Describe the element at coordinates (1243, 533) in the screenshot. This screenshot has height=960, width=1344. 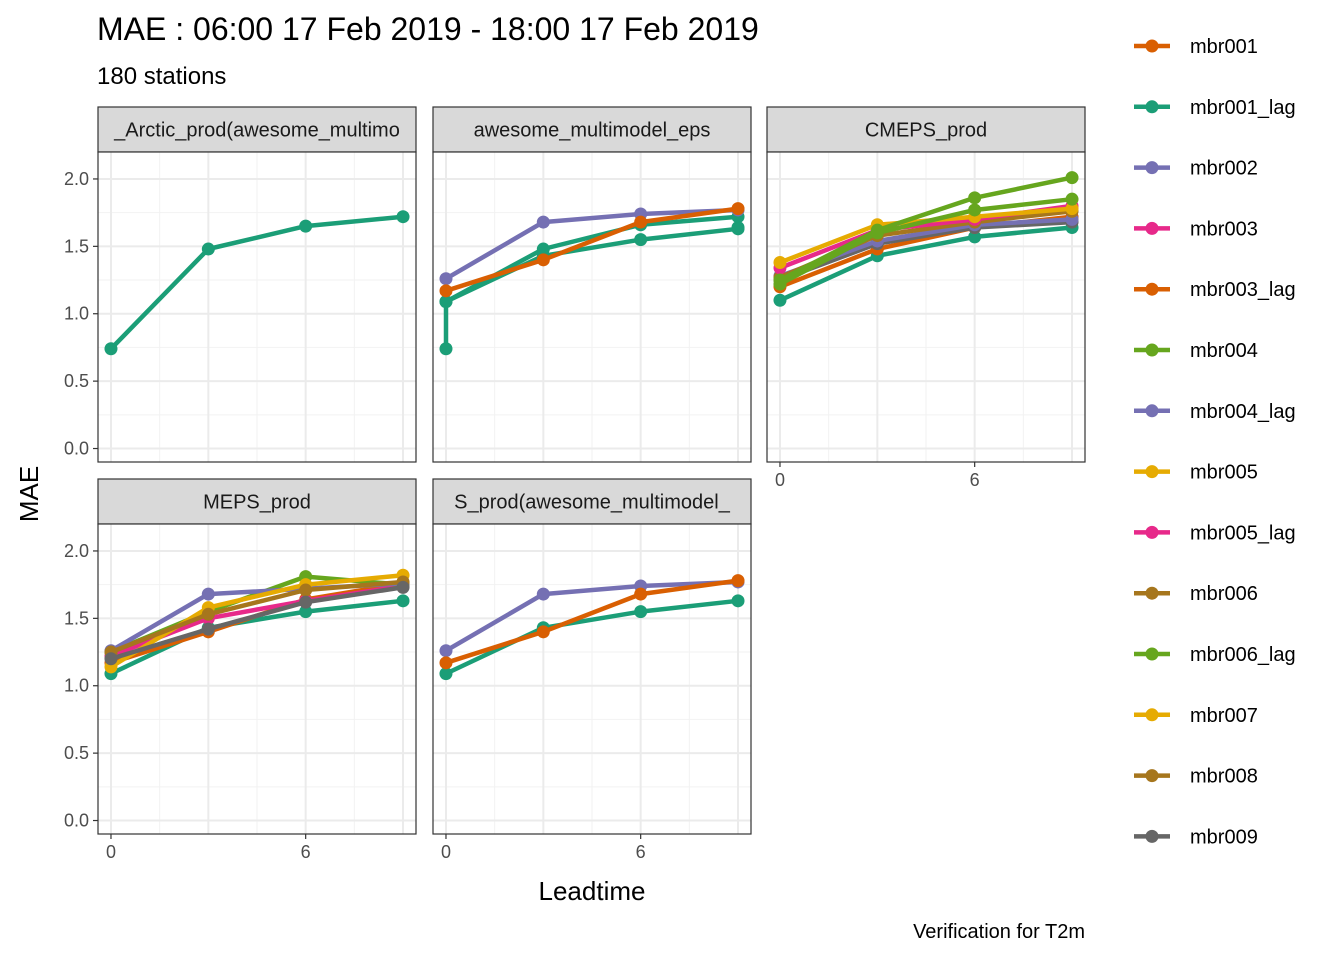
I see `legend-label: mbr005_lag` at that location.